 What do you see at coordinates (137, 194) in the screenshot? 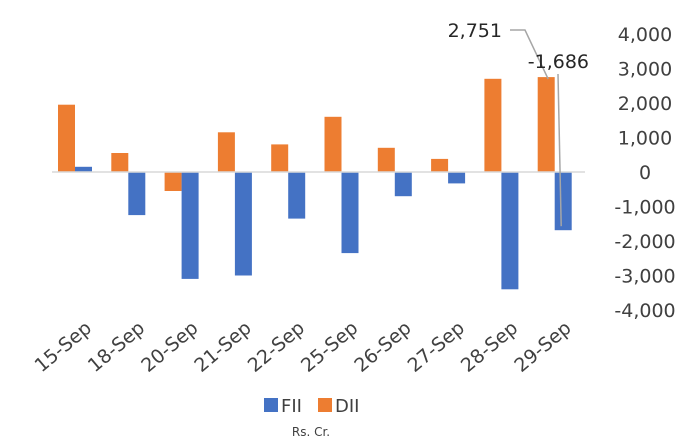
I see `bar-fii-18-sep` at bounding box center [137, 194].